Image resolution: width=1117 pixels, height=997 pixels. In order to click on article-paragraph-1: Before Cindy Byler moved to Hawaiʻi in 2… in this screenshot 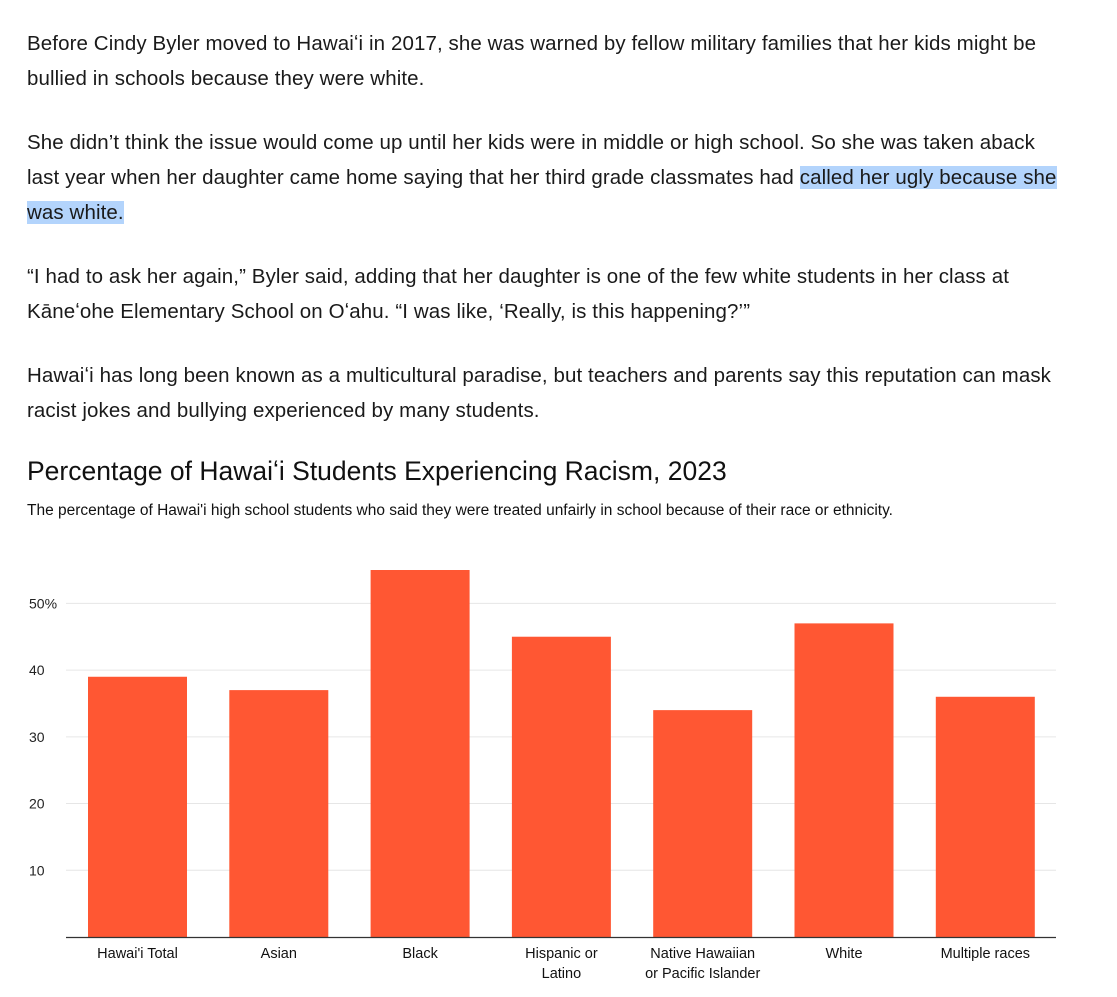, I will do `click(532, 61)`.